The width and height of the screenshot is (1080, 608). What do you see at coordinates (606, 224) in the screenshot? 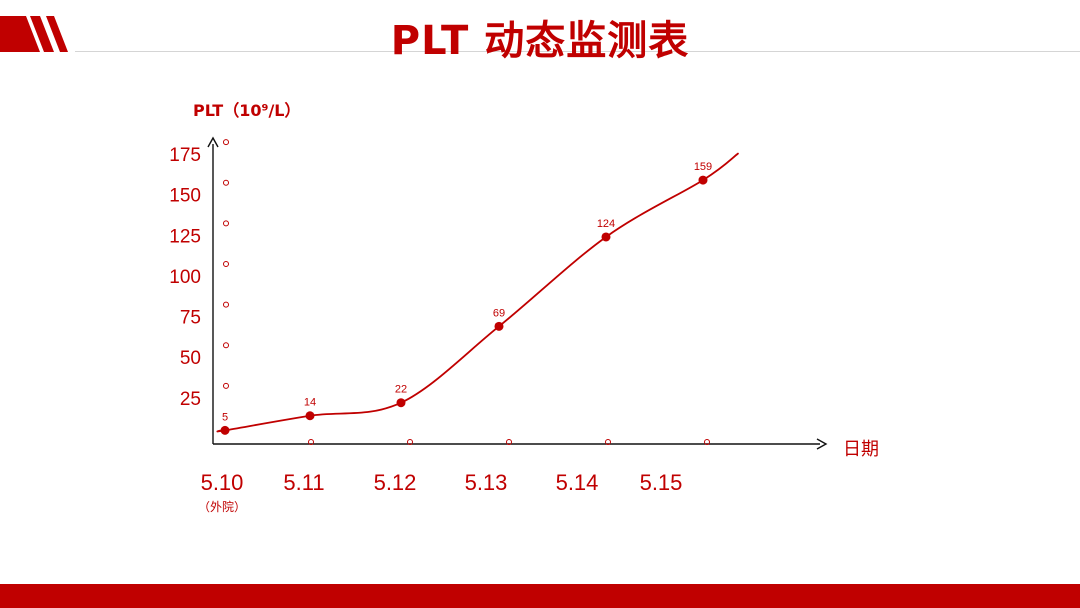
I see `data-label: 124` at bounding box center [606, 224].